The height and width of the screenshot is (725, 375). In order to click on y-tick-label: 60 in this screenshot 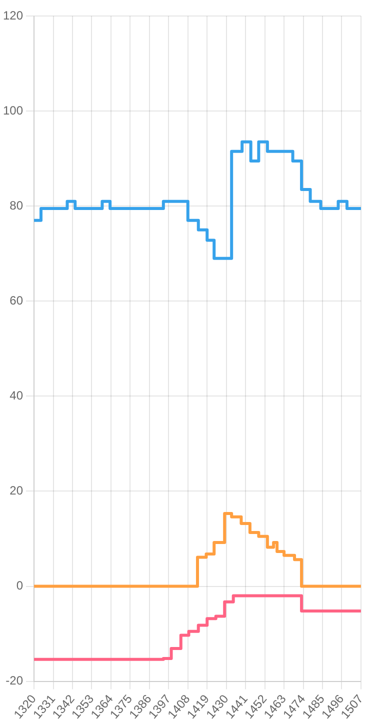, I will do `click(17, 300)`.